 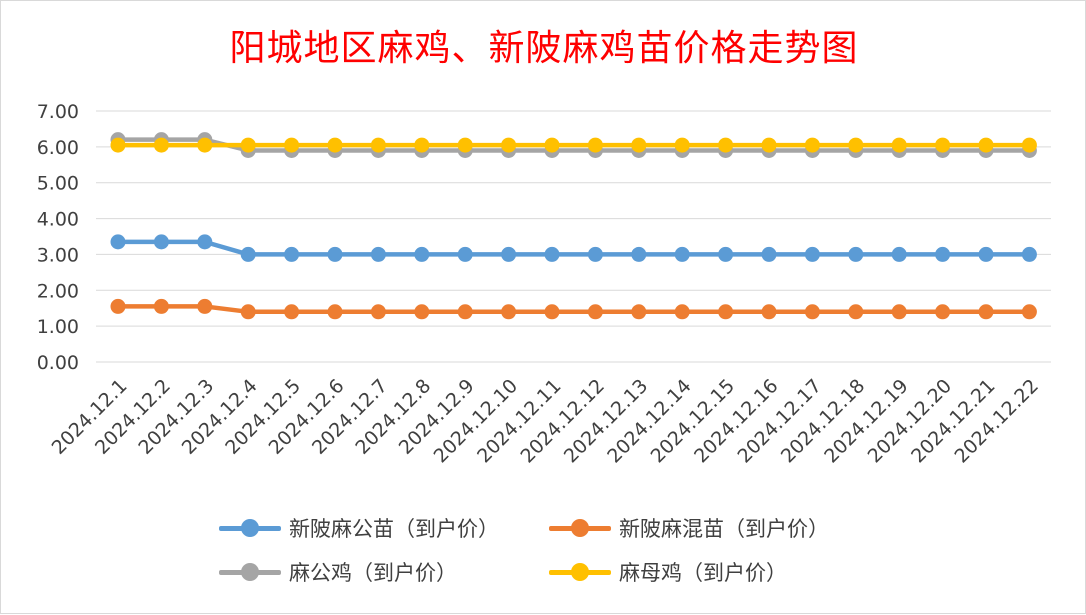 I want to click on legend-label: 麻公鸡（到户价）, so click(x=373, y=573).